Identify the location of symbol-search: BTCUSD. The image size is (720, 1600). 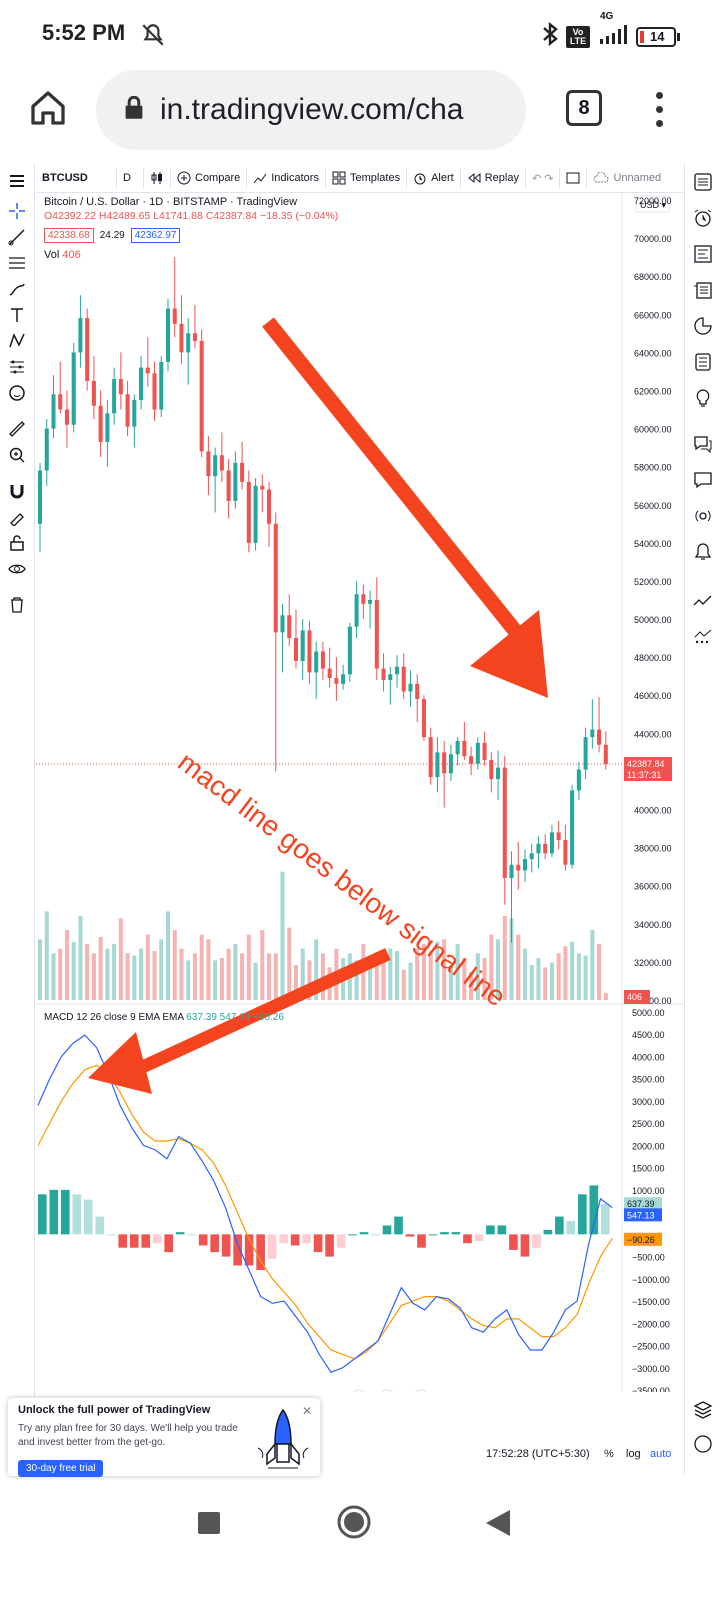
(76, 178).